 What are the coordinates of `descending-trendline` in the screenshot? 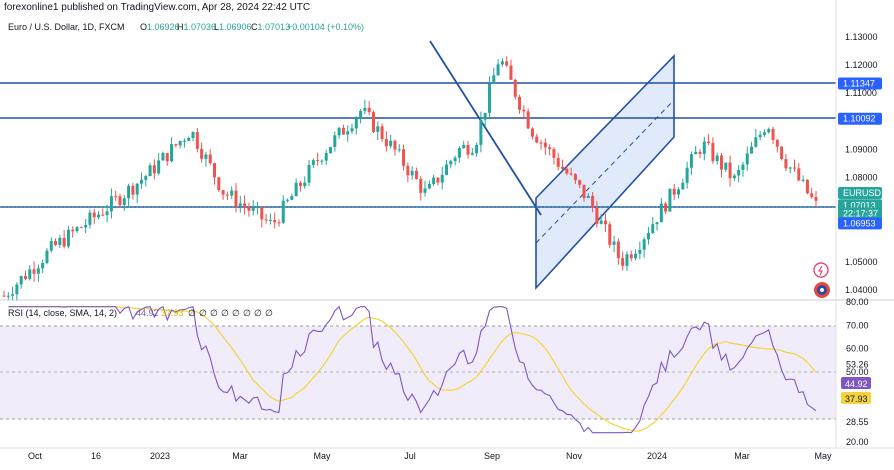 It's located at (485, 128).